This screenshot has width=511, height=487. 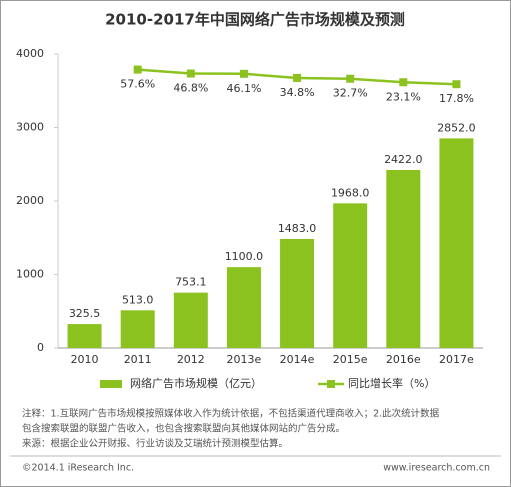 What do you see at coordinates (190, 88) in the screenshot?
I see `data-label: 46.8%` at bounding box center [190, 88].